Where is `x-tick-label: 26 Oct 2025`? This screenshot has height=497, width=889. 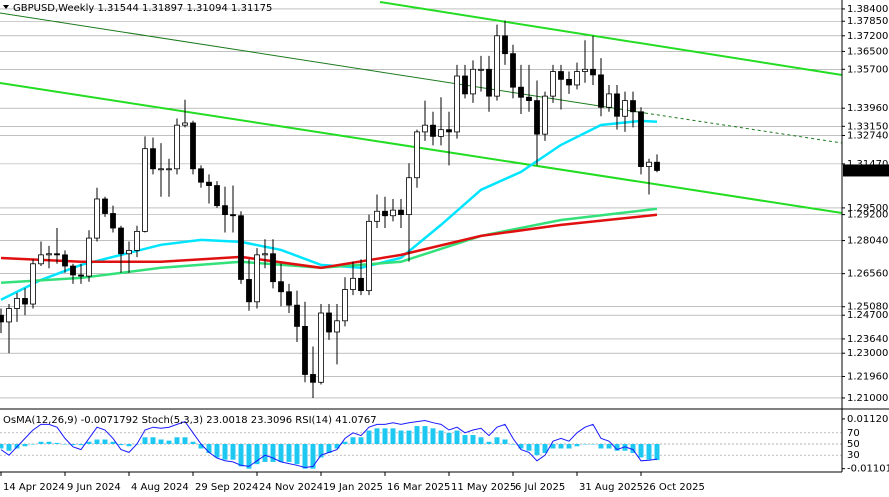
x-tick-label: 26 Oct 2025 is located at coordinates (674, 487).